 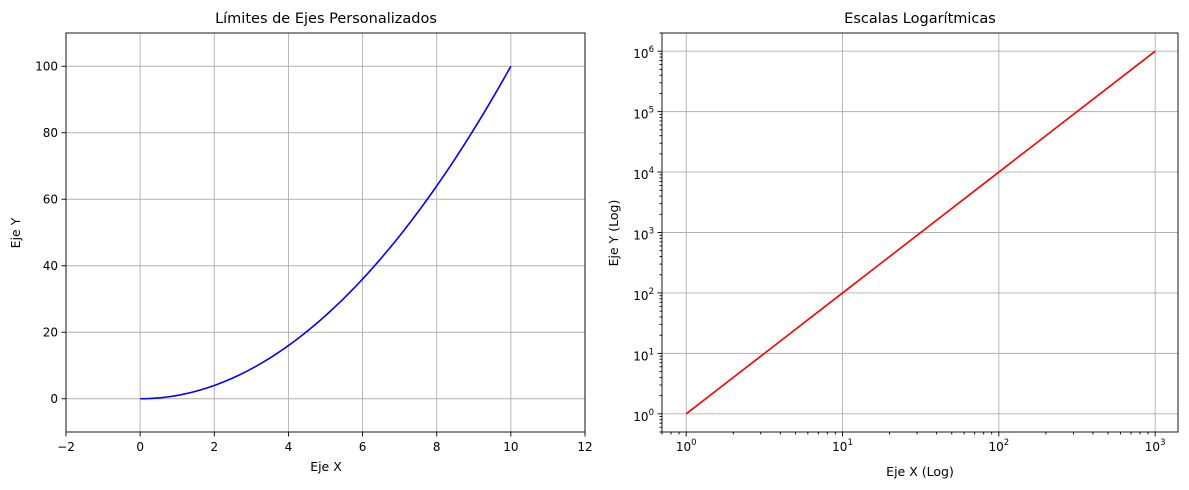 I want to click on x-tick-label: 8, so click(x=437, y=447).